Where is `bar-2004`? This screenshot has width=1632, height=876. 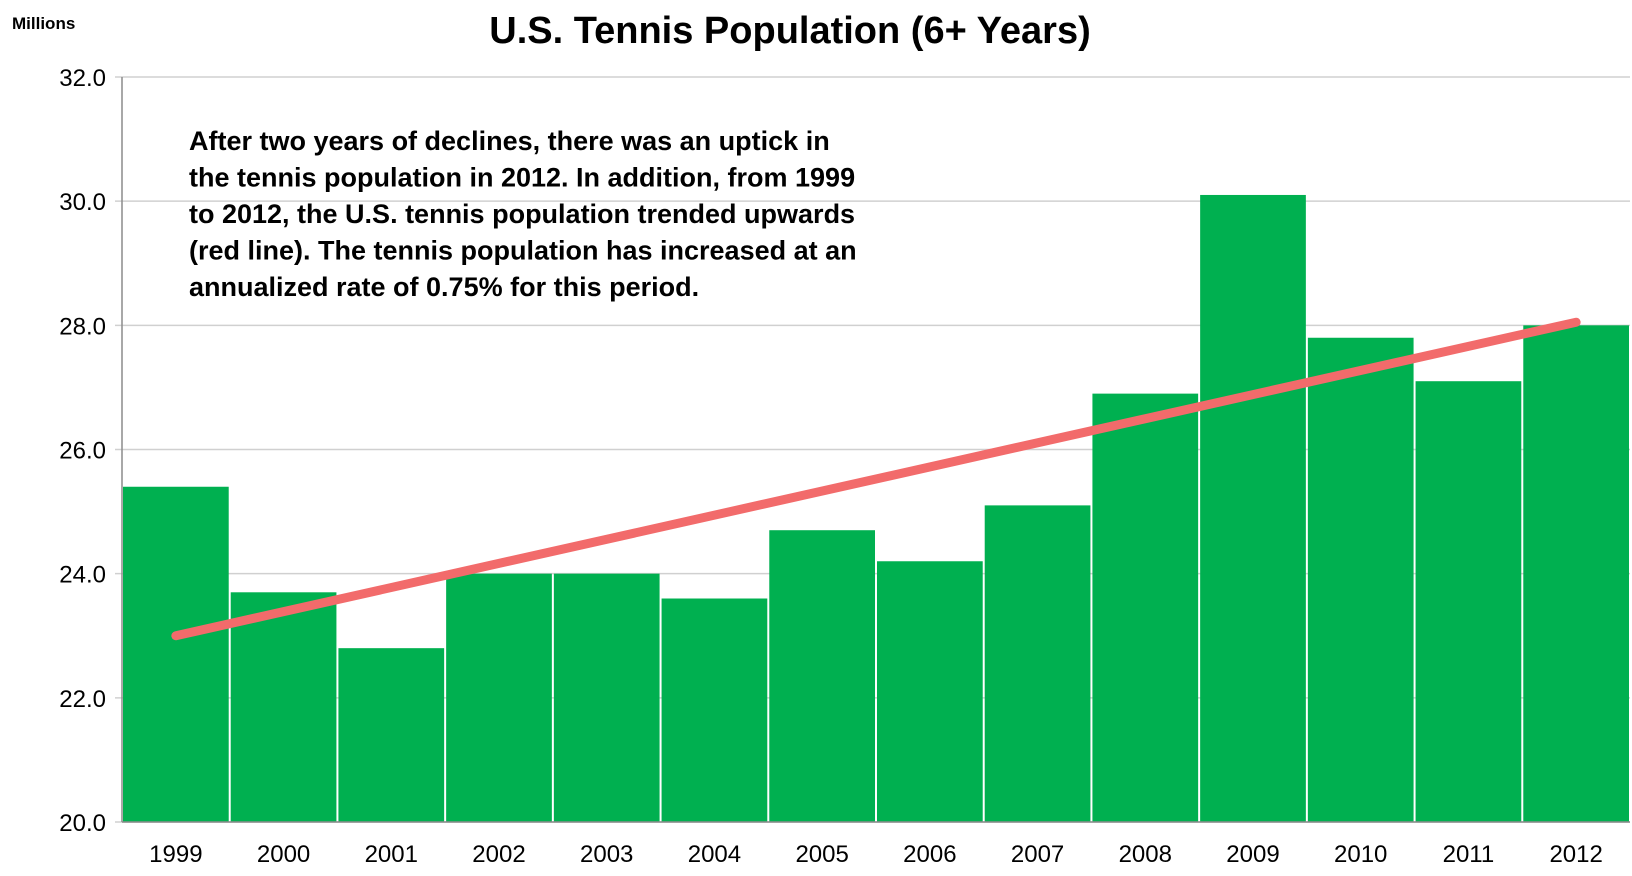
bar-2004 is located at coordinates (714, 710).